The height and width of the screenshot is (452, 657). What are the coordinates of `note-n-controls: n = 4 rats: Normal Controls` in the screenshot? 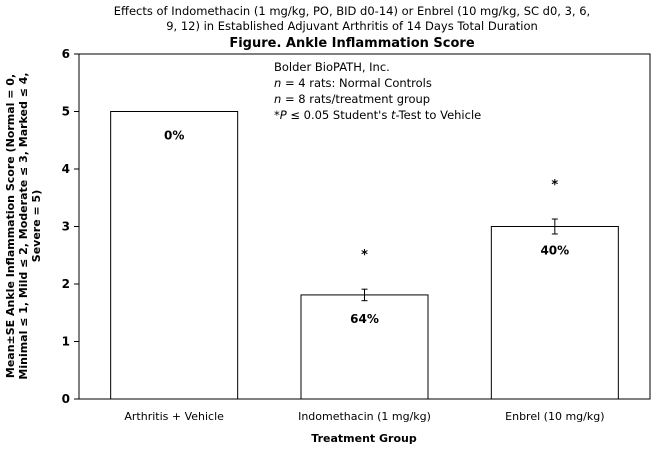 It's located at (353, 83).